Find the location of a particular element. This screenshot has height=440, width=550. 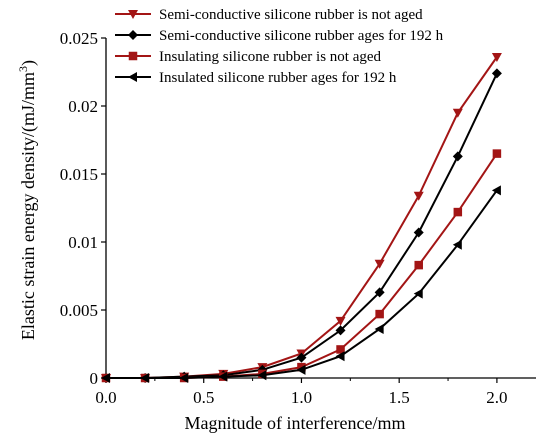

y-axis-title-superscript: 3 is located at coordinates (23, 69).